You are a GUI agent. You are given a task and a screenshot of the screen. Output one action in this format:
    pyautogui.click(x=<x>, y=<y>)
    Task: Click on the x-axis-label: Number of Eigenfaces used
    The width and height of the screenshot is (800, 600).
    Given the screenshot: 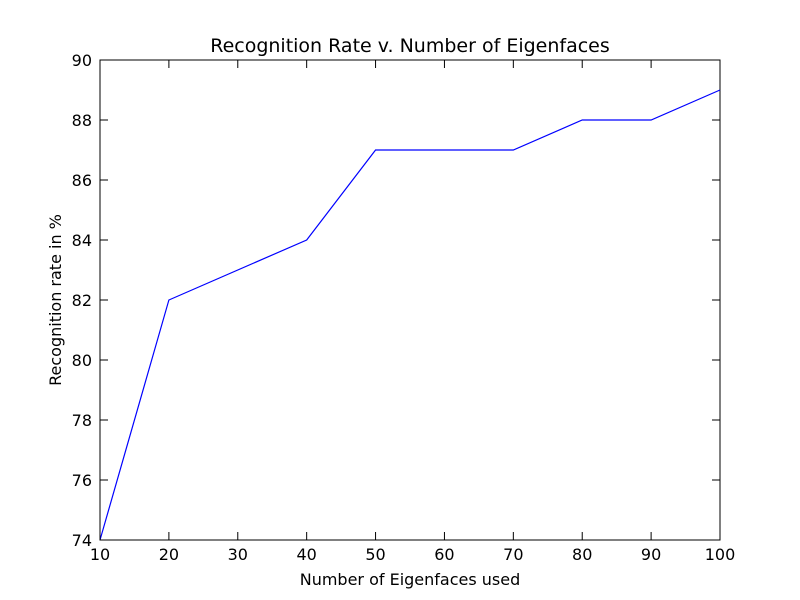 What is the action you would take?
    pyautogui.click(x=410, y=579)
    